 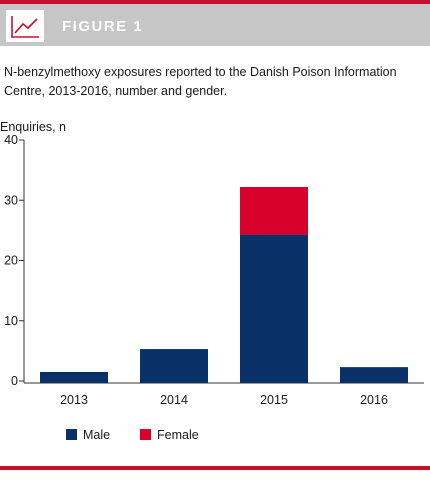 What do you see at coordinates (33, 127) in the screenshot?
I see `y-axis-label: Enquiries, n` at bounding box center [33, 127].